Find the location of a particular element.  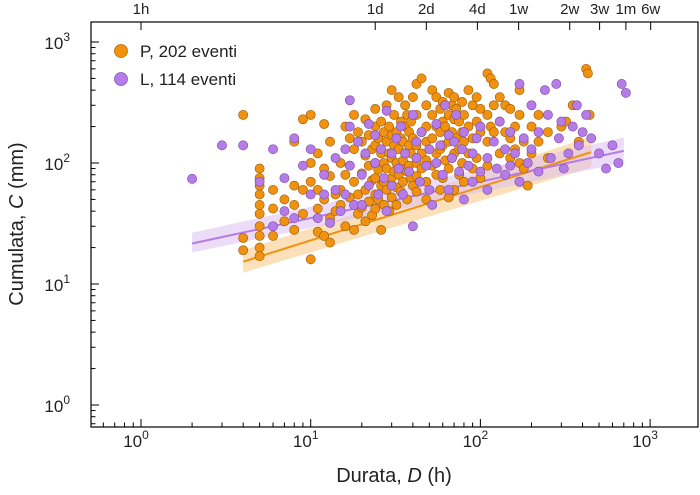

top-tick-label-6: 3w is located at coordinates (599, 9).